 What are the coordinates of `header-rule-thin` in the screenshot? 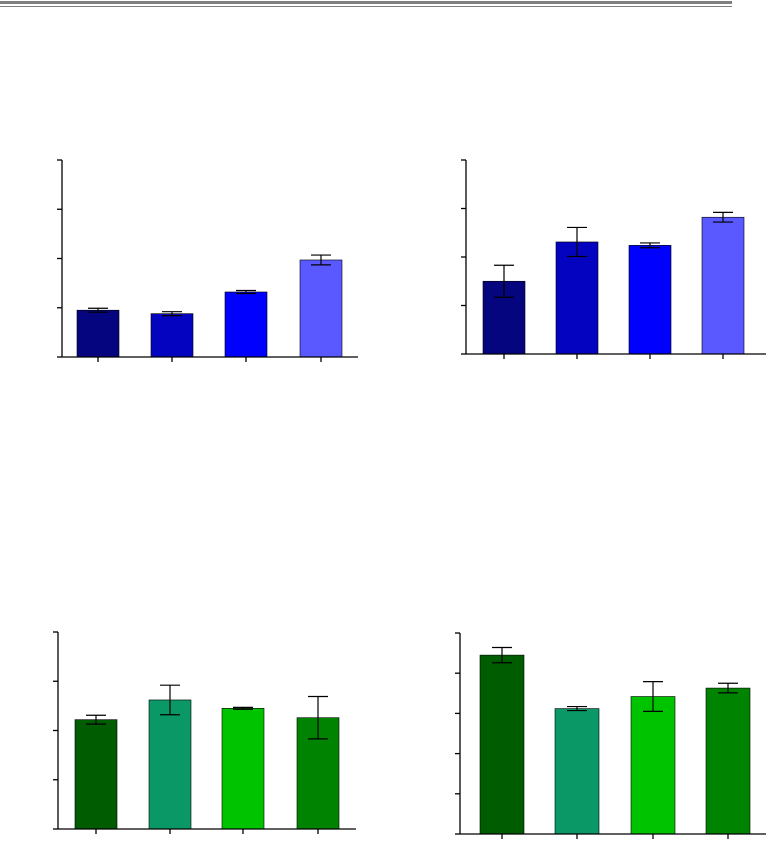 It's located at (366, 6).